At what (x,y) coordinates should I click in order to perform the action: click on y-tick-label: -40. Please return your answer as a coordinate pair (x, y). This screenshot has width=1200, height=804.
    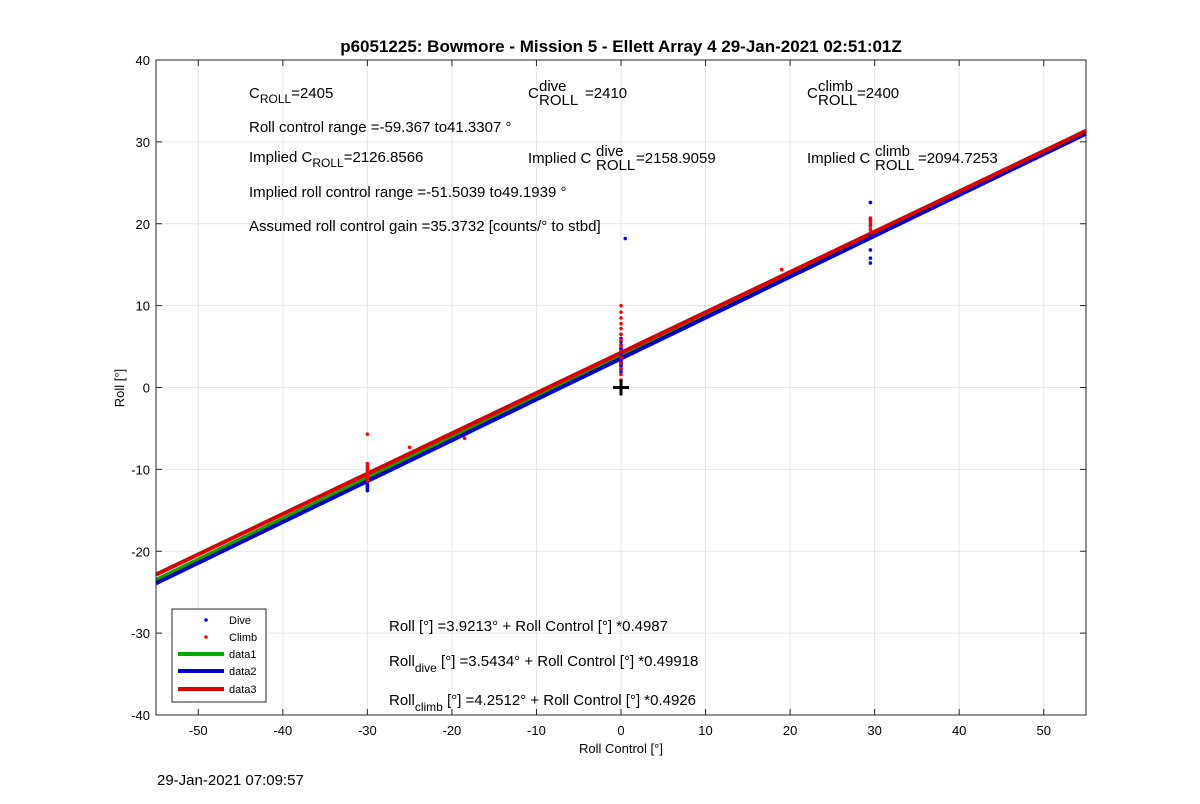
    Looking at the image, I should click on (140, 715).